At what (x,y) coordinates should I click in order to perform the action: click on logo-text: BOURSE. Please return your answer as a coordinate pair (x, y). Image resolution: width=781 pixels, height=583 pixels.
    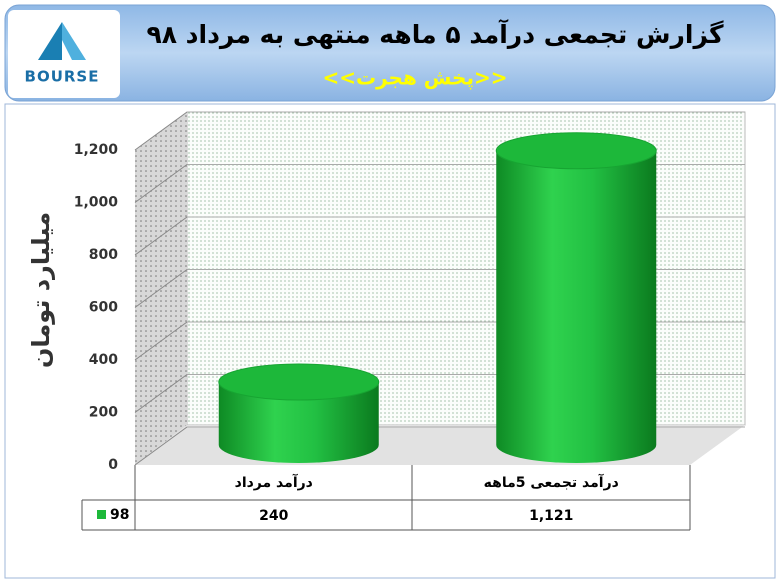
    Looking at the image, I should click on (62, 77).